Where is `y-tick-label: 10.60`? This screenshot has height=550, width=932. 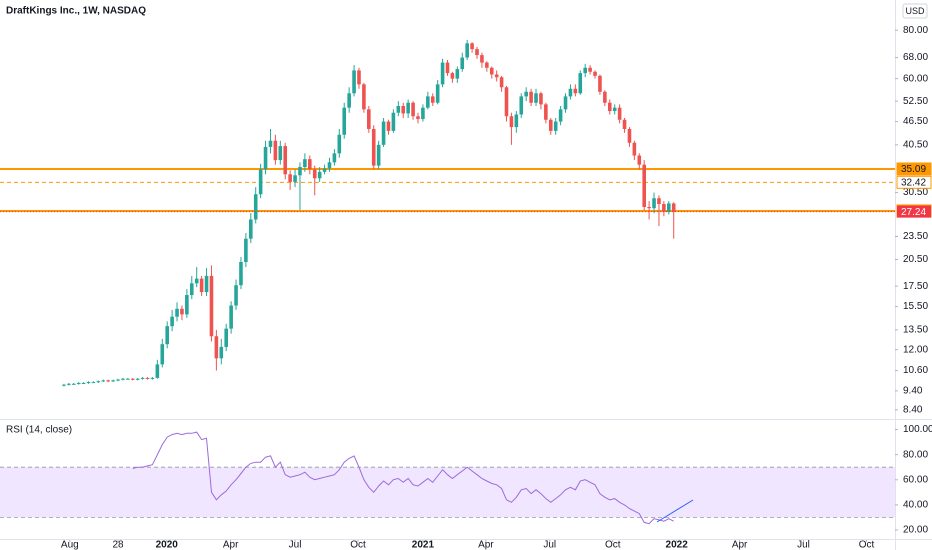 y-tick-label: 10.60 is located at coordinates (915, 370).